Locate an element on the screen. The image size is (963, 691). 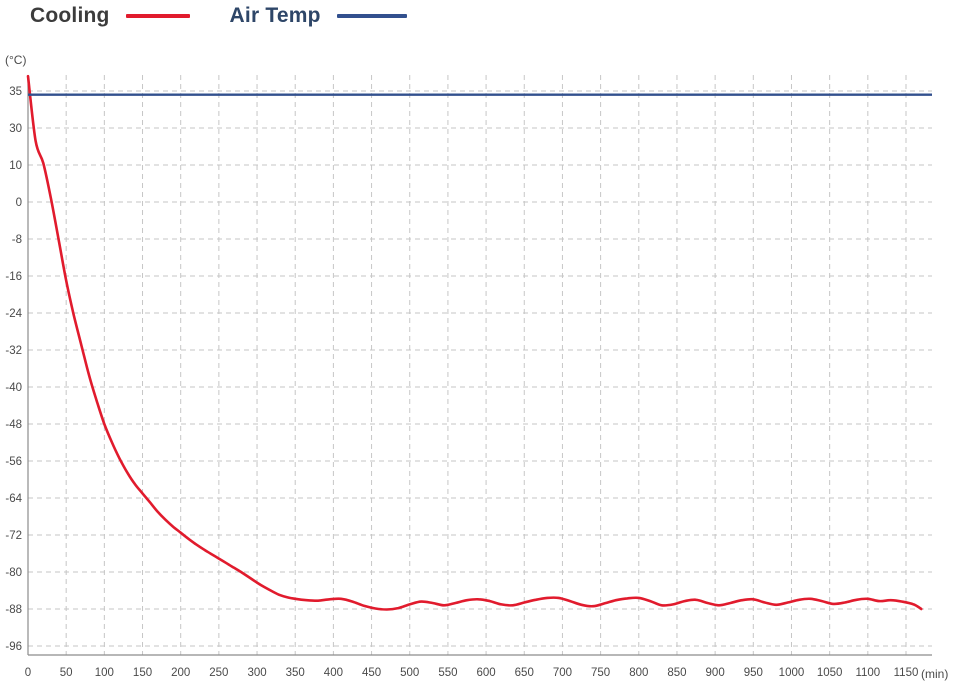
y-tick-label: -48 is located at coordinates (13, 425).